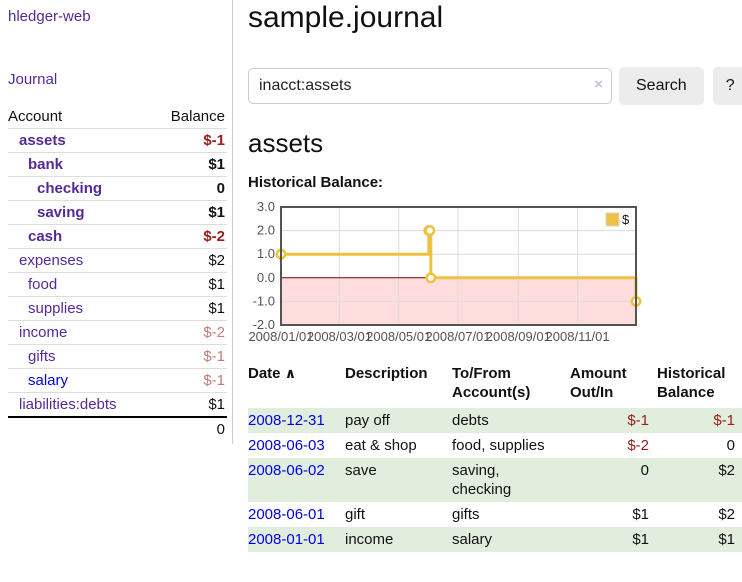 This screenshot has height=582, width=742. I want to click on search-bar: × Search ?, so click(495, 86).